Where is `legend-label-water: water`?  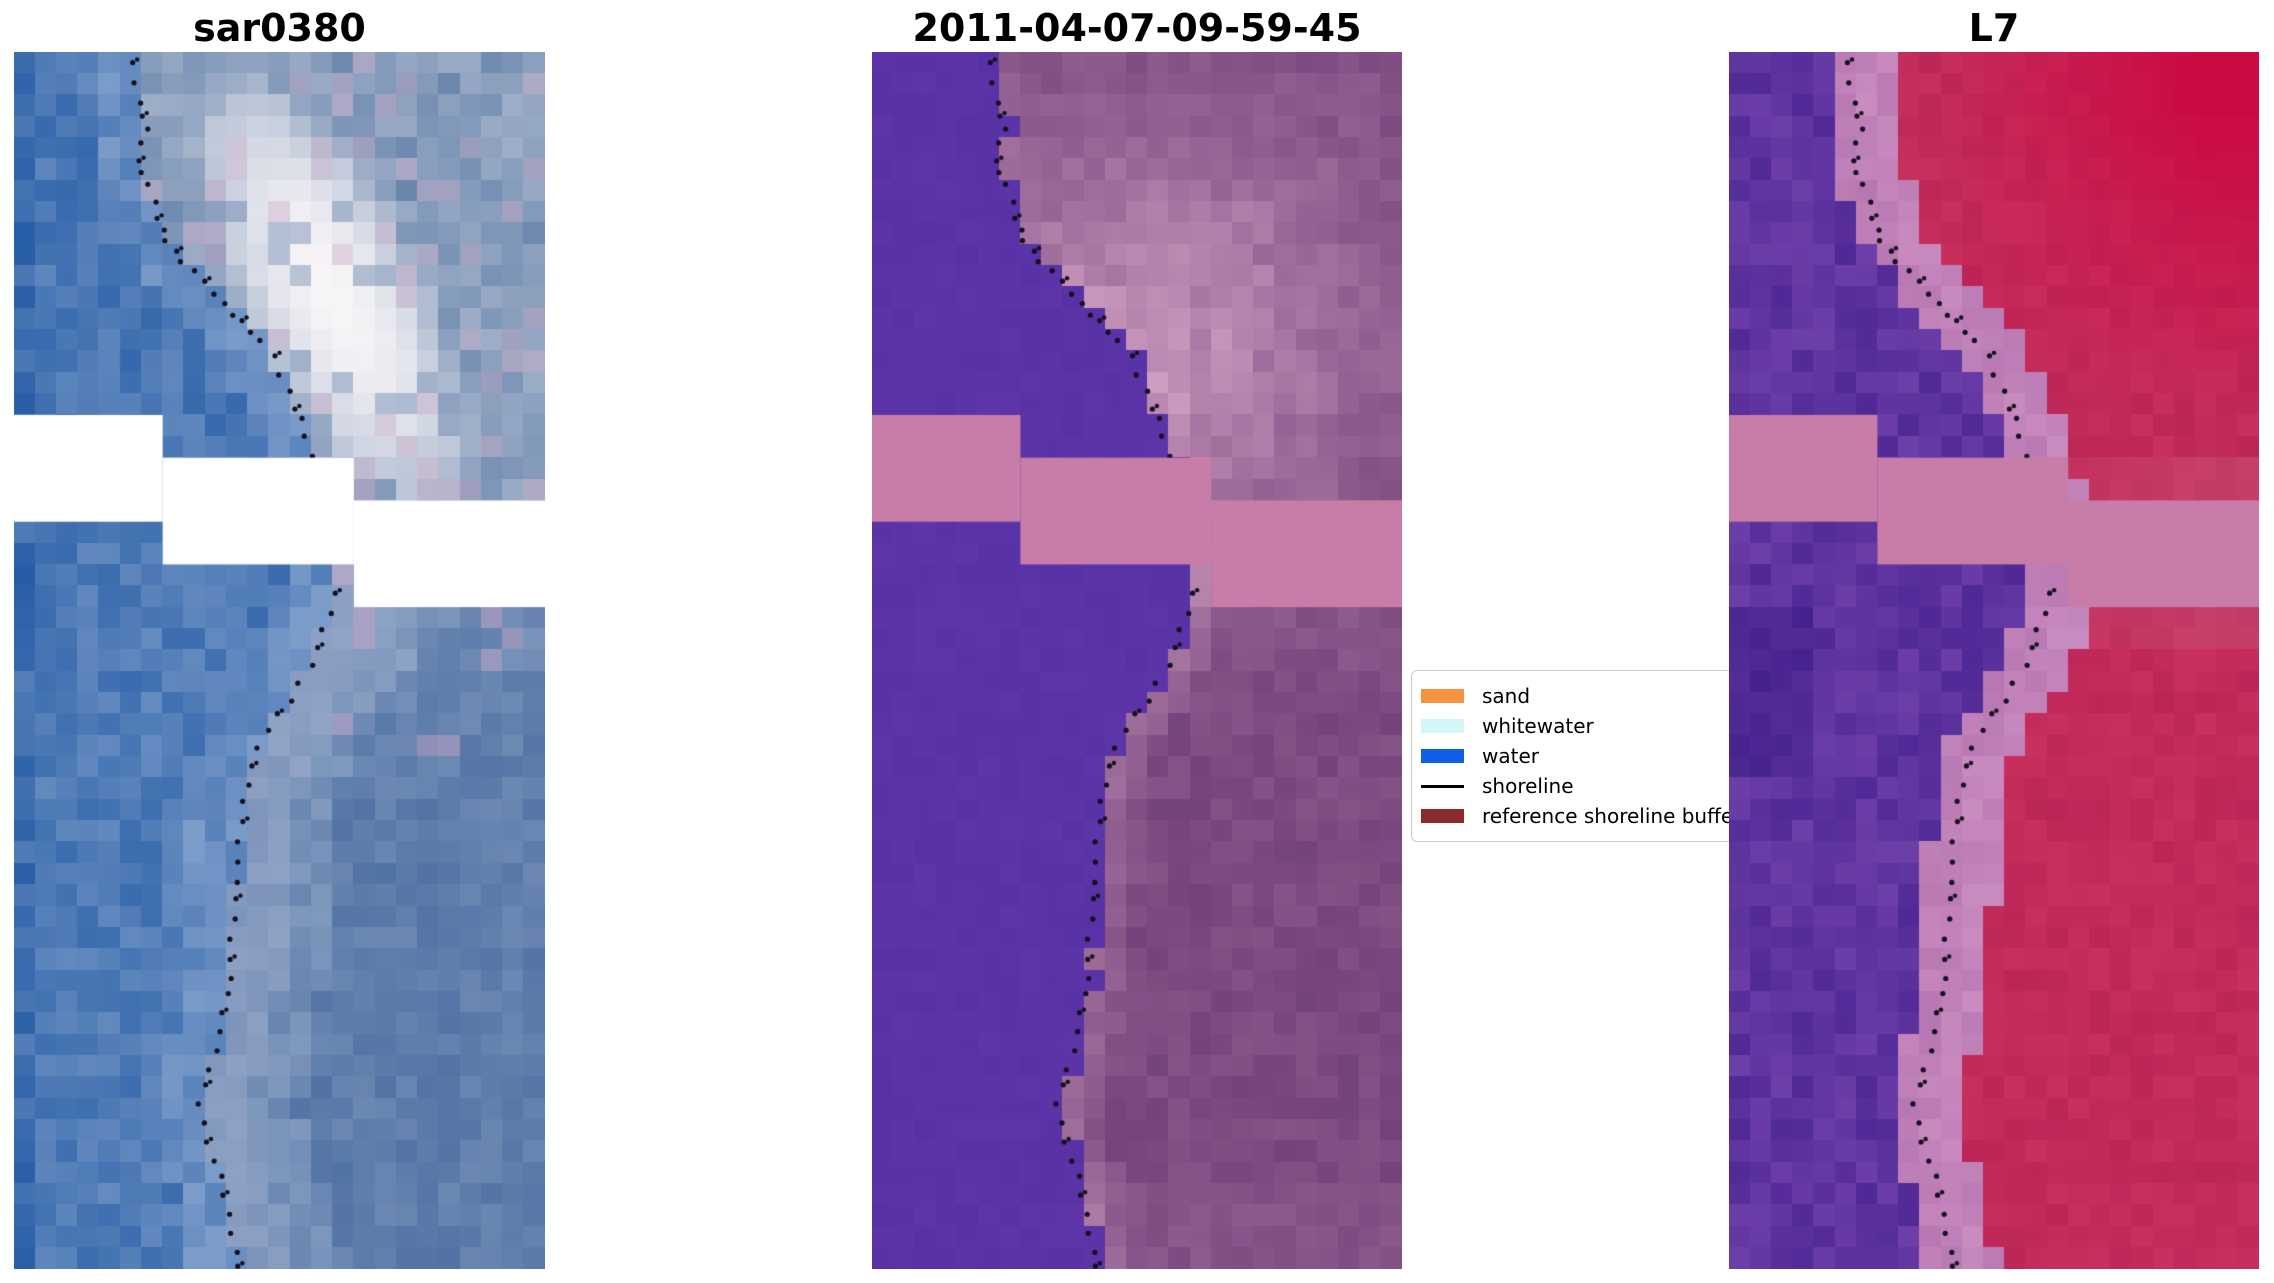 legend-label-water: water is located at coordinates (1510, 756).